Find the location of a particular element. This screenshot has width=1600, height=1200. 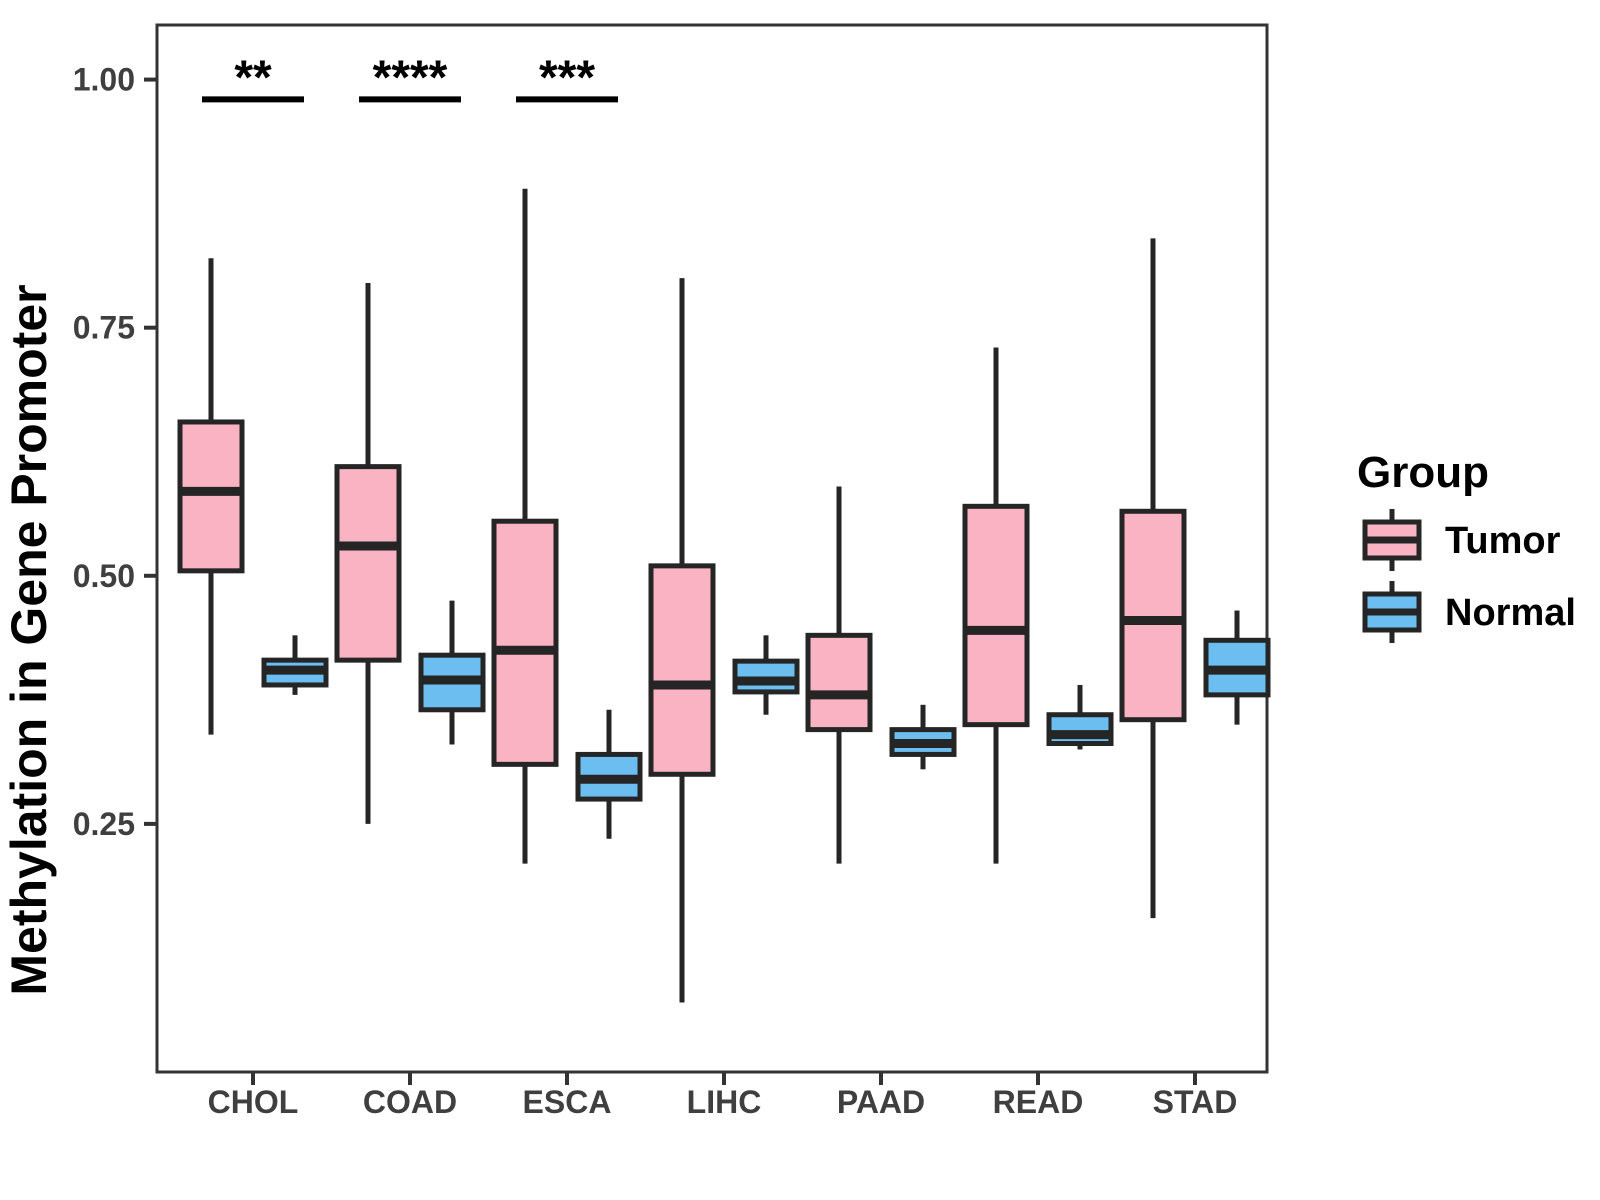

box-tumor-CHOL is located at coordinates (211, 496).